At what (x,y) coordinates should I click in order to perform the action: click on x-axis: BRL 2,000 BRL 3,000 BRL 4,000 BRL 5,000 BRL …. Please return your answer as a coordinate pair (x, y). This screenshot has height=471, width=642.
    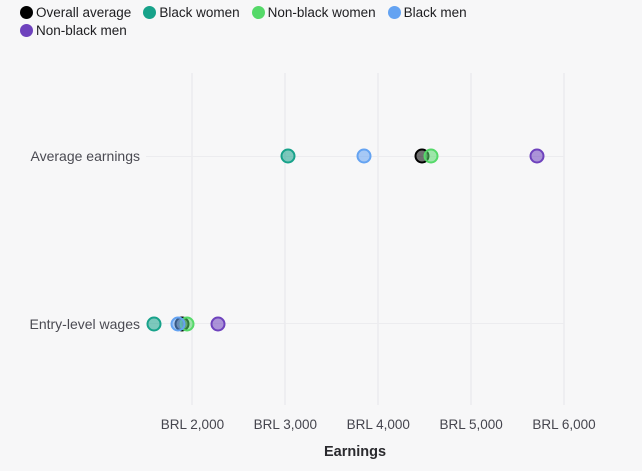
    Looking at the image, I should click on (371, 424).